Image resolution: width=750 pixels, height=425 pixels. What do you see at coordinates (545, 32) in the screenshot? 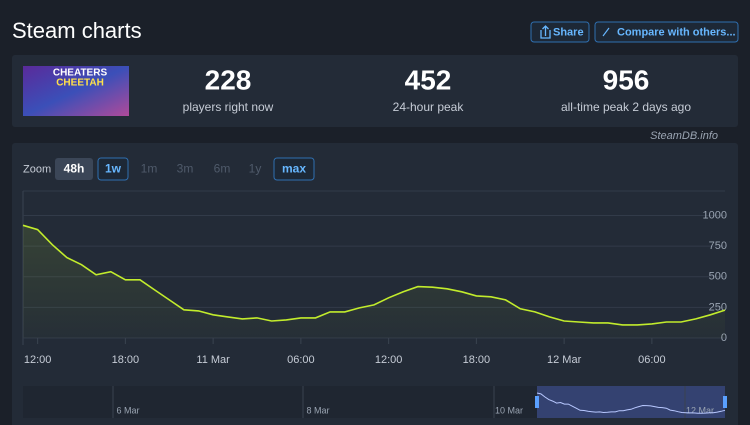
I see `share-icon` at bounding box center [545, 32].